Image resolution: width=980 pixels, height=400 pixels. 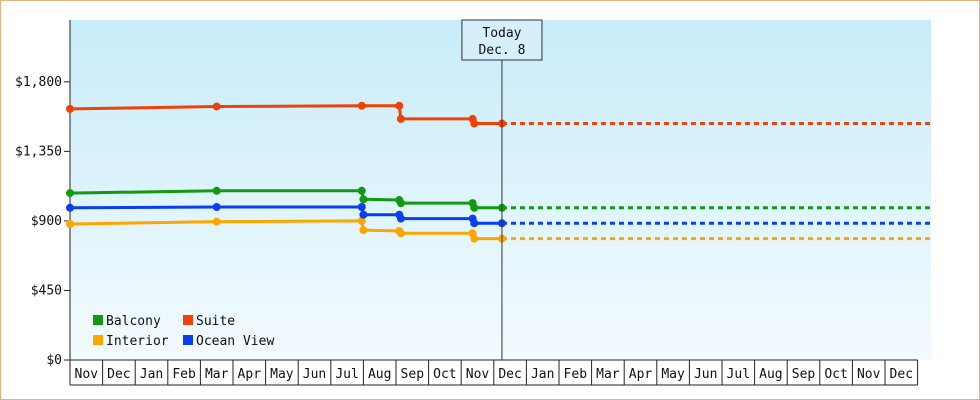 What do you see at coordinates (54, 360) in the screenshot?
I see `y-tick-label: $0` at bounding box center [54, 360].